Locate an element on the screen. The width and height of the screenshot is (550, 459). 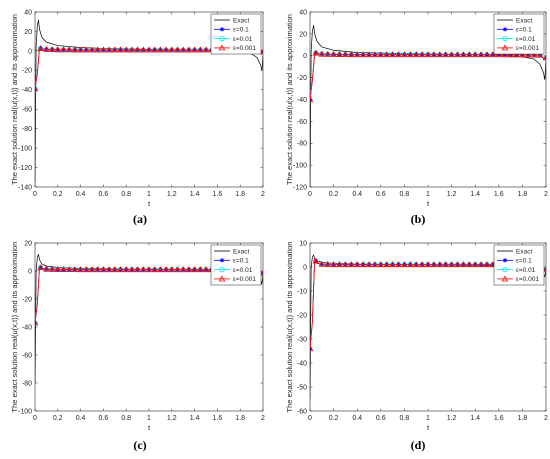
y-tick-label: -10 is located at coordinates (302, 291).